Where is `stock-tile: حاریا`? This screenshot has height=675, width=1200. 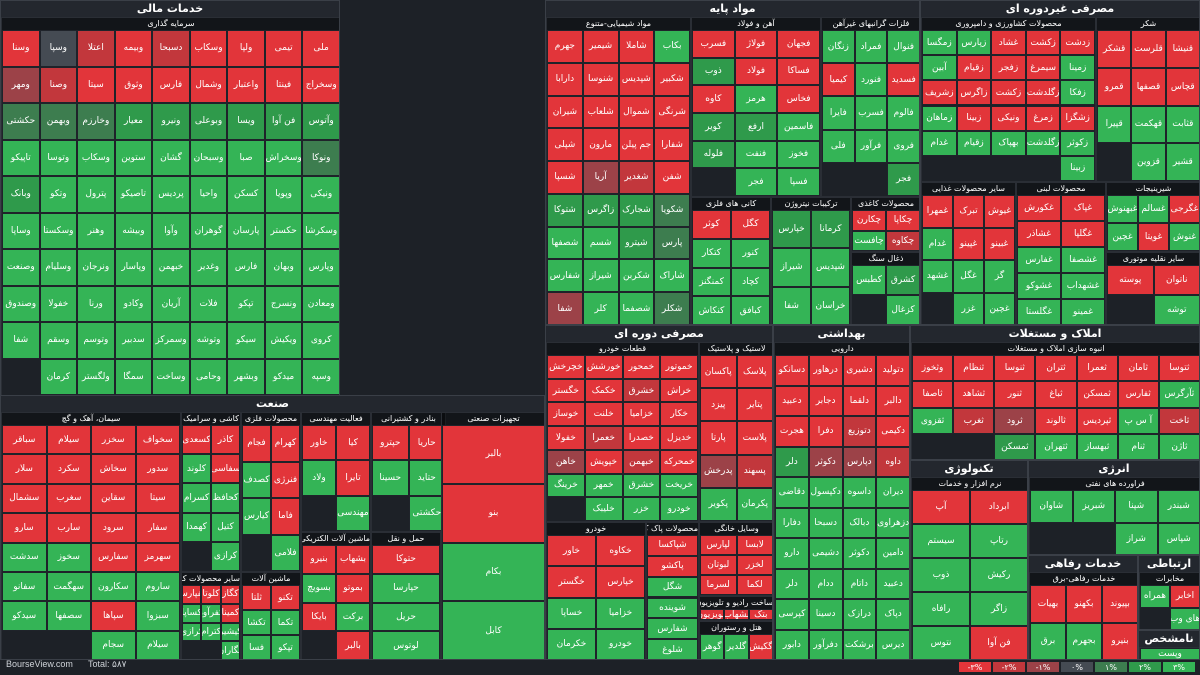 stock-tile: حاریا is located at coordinates (426, 443).